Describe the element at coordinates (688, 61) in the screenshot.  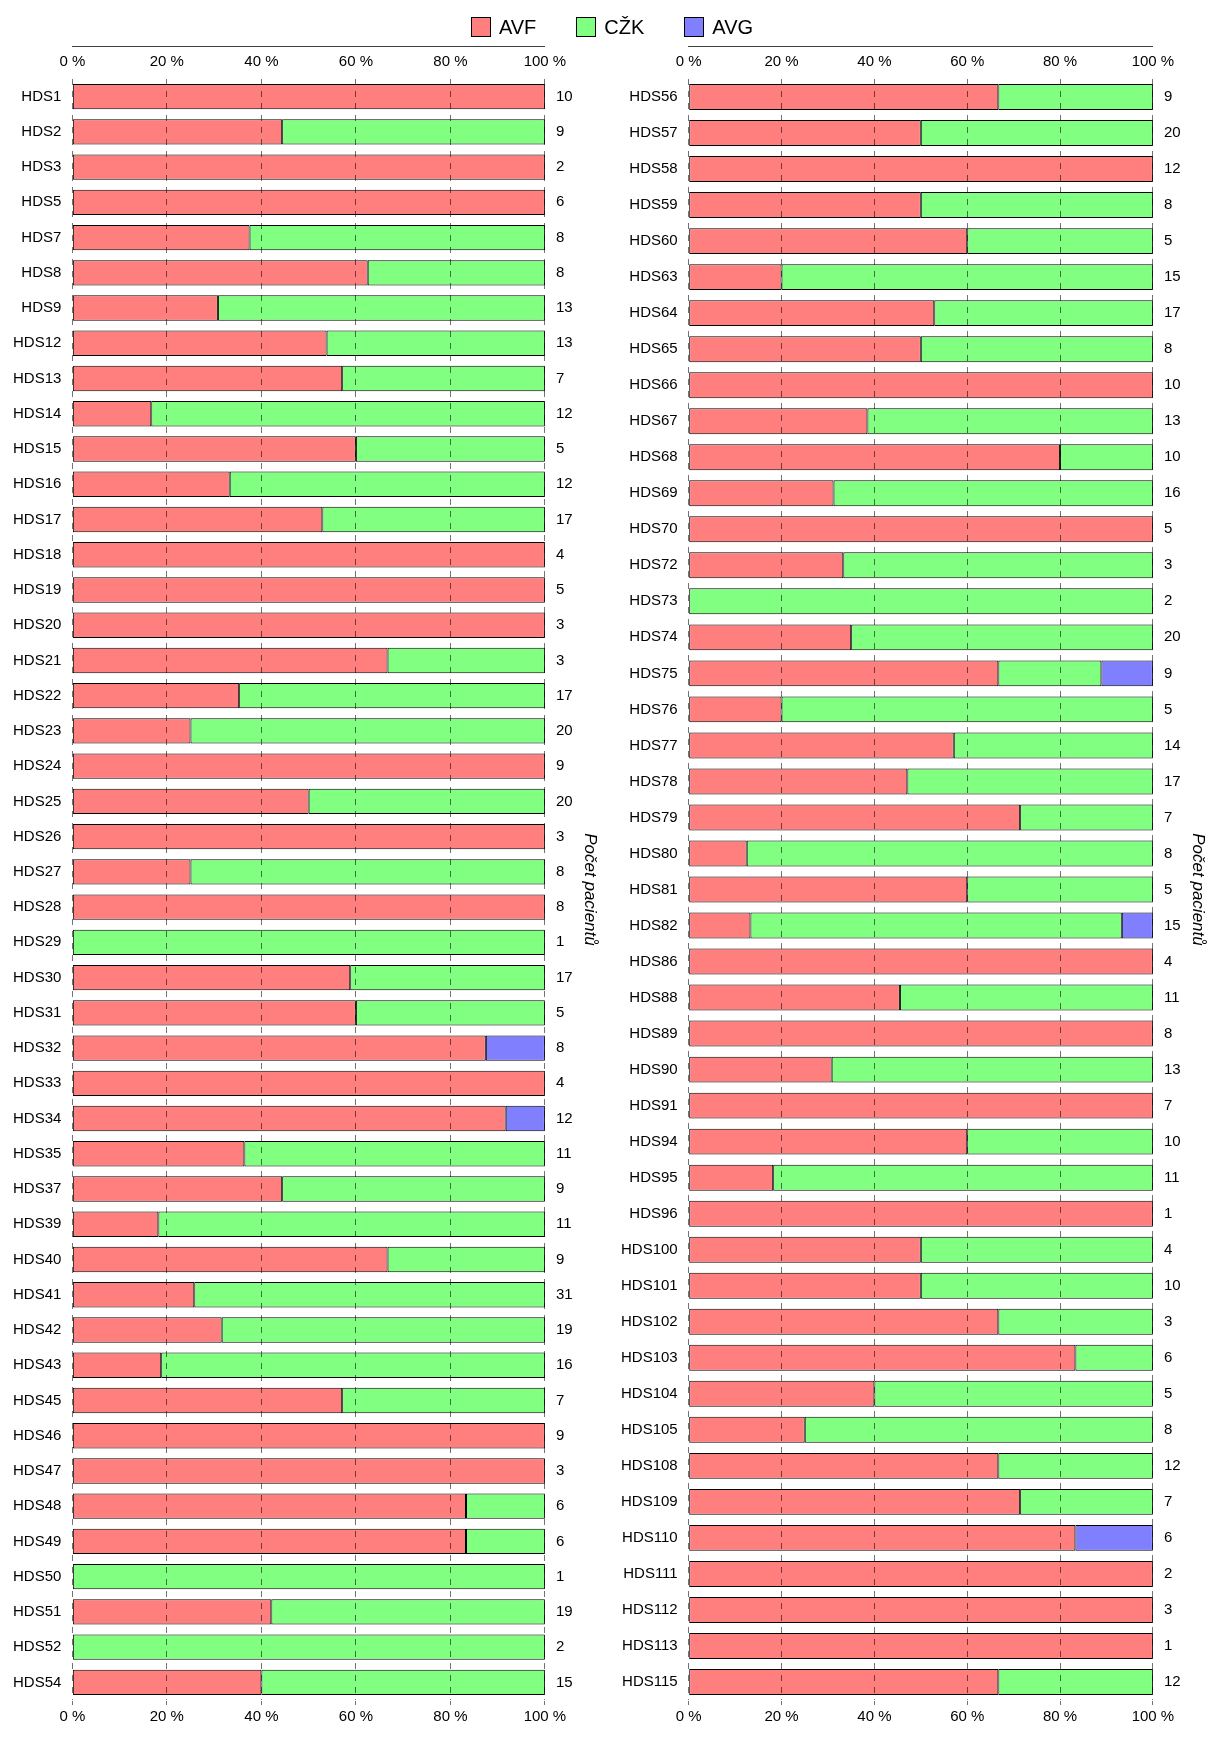
I see `x2-tick-label: 0 %` at that location.